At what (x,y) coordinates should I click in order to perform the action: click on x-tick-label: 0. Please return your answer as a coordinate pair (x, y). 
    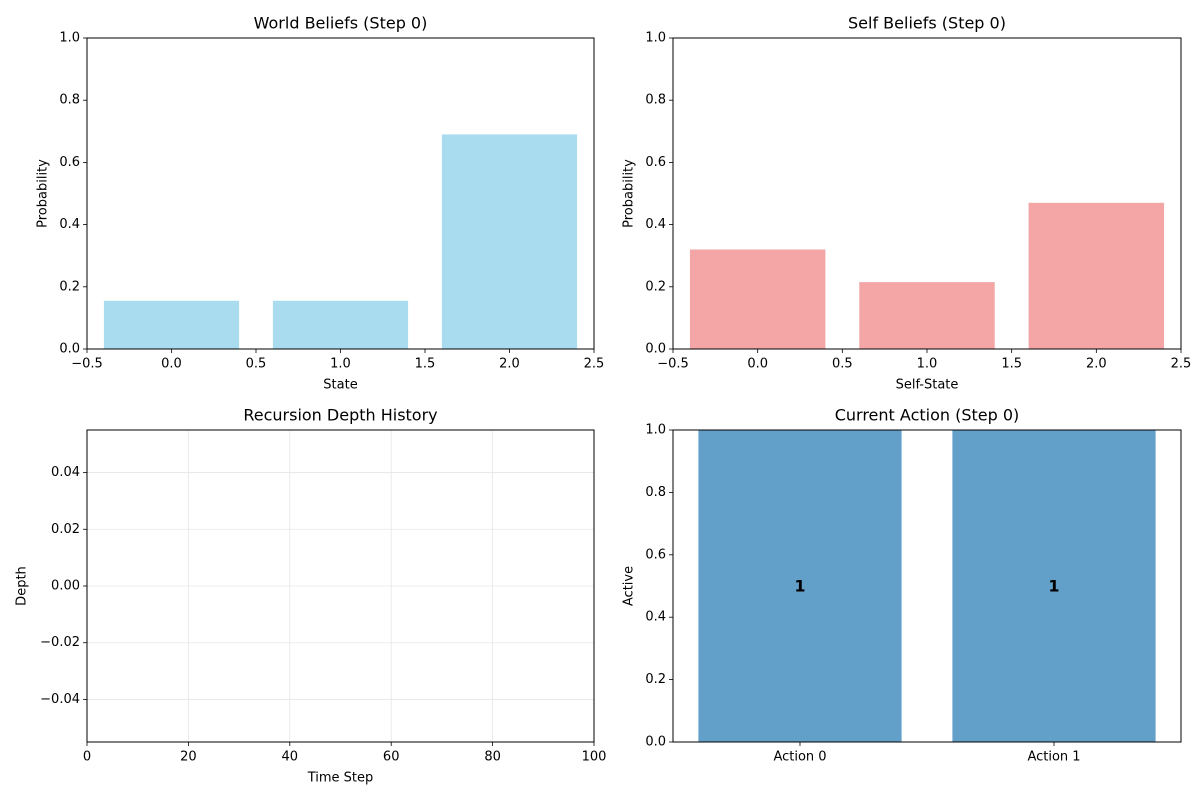
    Looking at the image, I should click on (87, 757).